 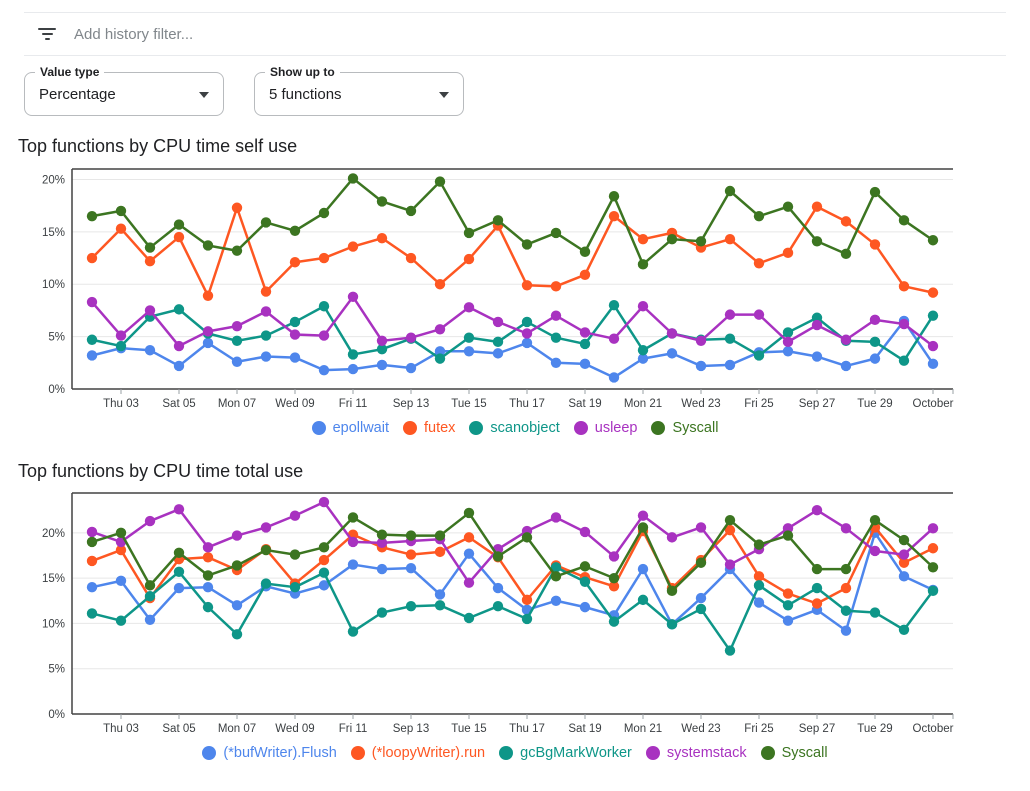 I want to click on legend-item-systemstack: systemstack, so click(x=696, y=753).